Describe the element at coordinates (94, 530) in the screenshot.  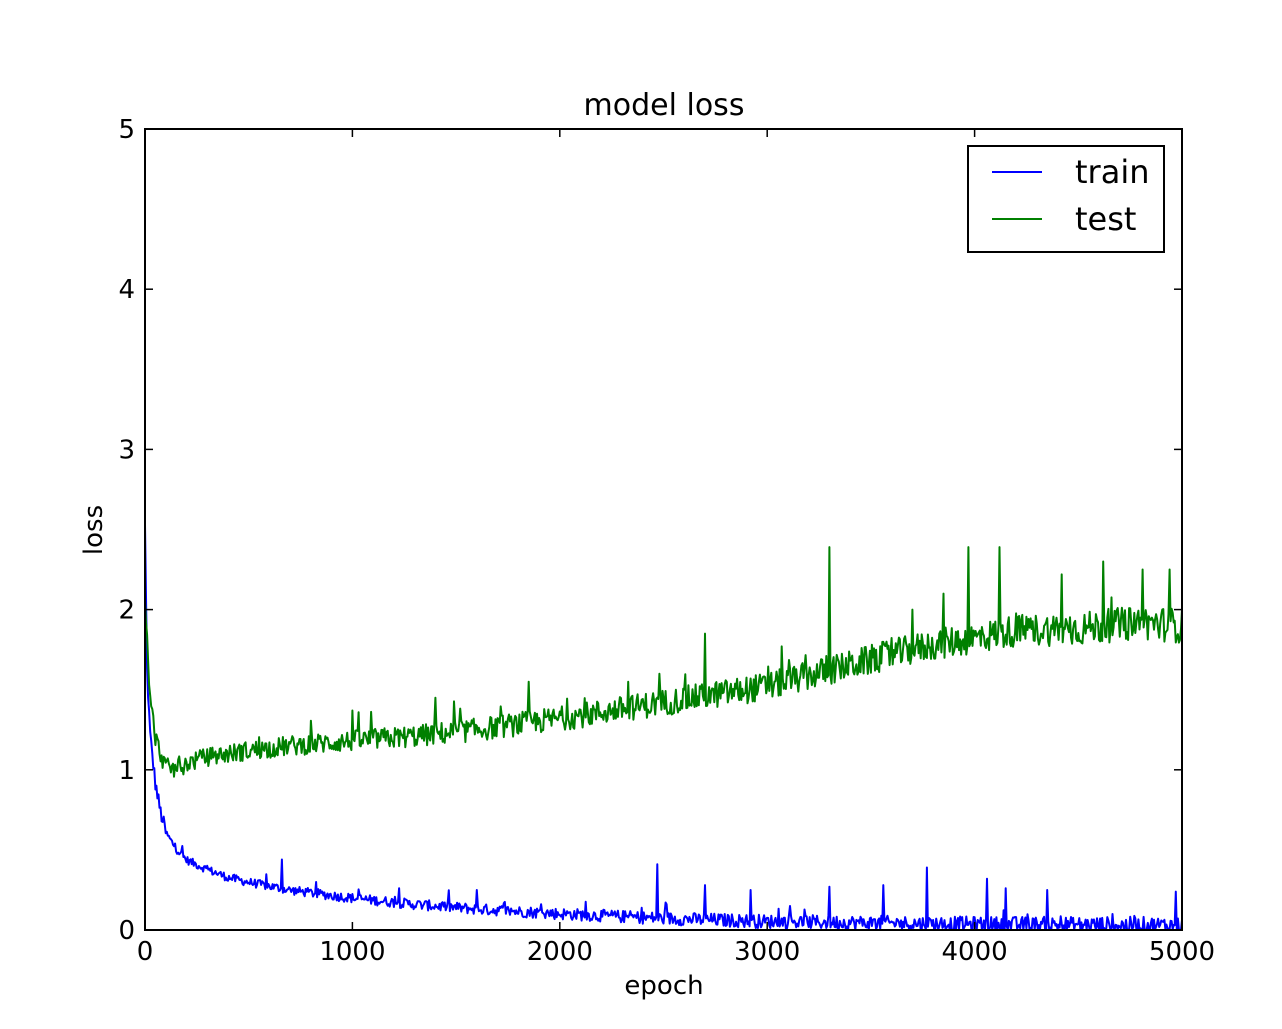
I see `y-axis-label: loss` at that location.